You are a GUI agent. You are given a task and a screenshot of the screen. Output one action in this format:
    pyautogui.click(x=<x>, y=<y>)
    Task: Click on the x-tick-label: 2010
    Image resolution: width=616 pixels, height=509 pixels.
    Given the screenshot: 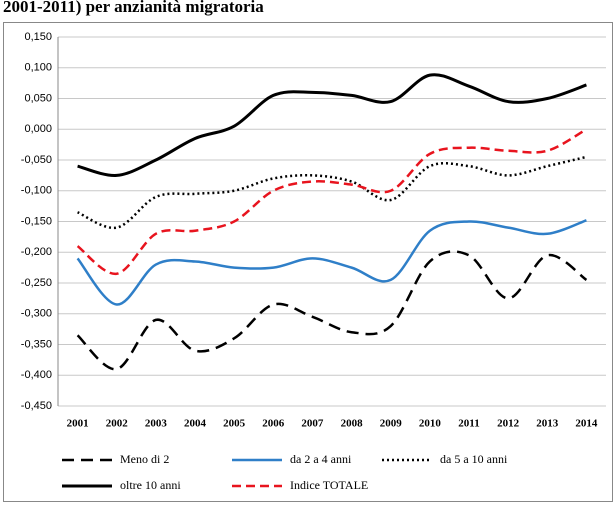 What is the action you would take?
    pyautogui.click(x=430, y=424)
    